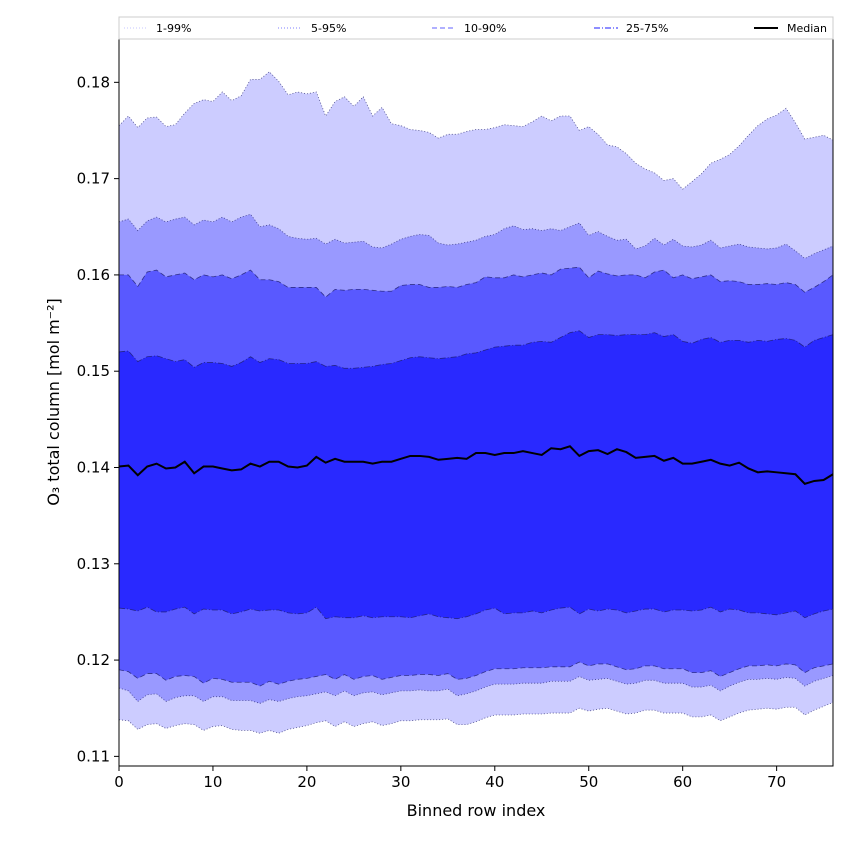  Describe the element at coordinates (400, 782) in the screenshot. I see `x-tick-label: 30` at that location.